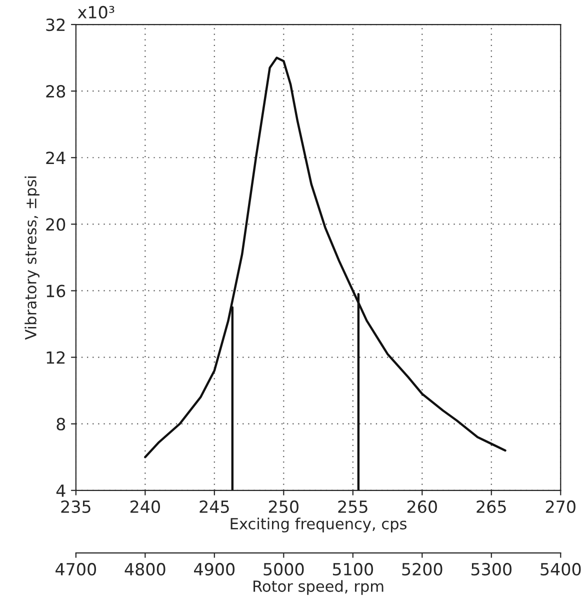 Image resolution: width=584 pixels, height=613 pixels. What do you see at coordinates (353, 507) in the screenshot?
I see `x-tick-label: 255` at bounding box center [353, 507].